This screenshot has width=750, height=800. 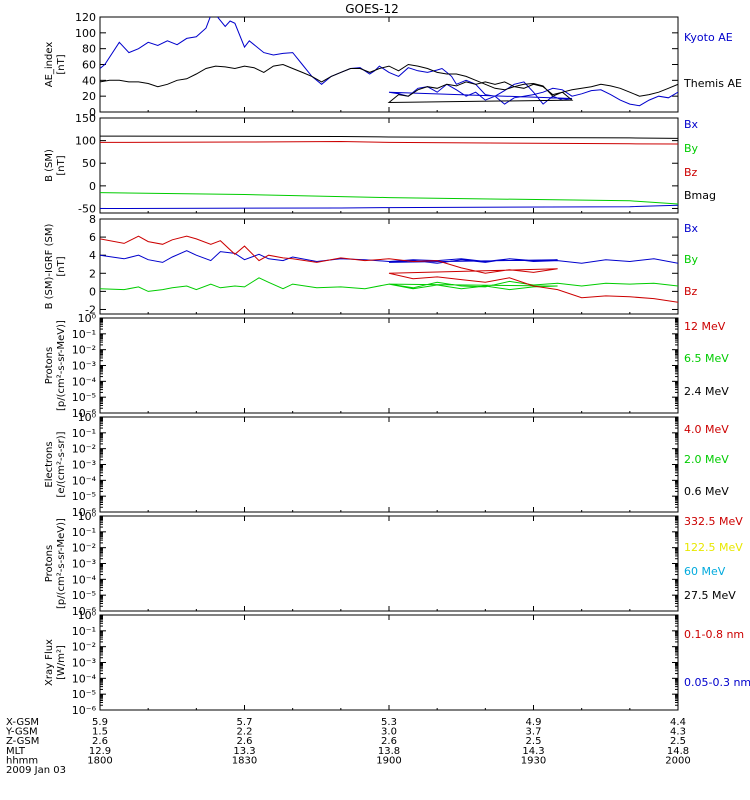 What do you see at coordinates (706, 459) in the screenshot?
I see `legend-2-0-mev: 2.0 MeV` at bounding box center [706, 459].